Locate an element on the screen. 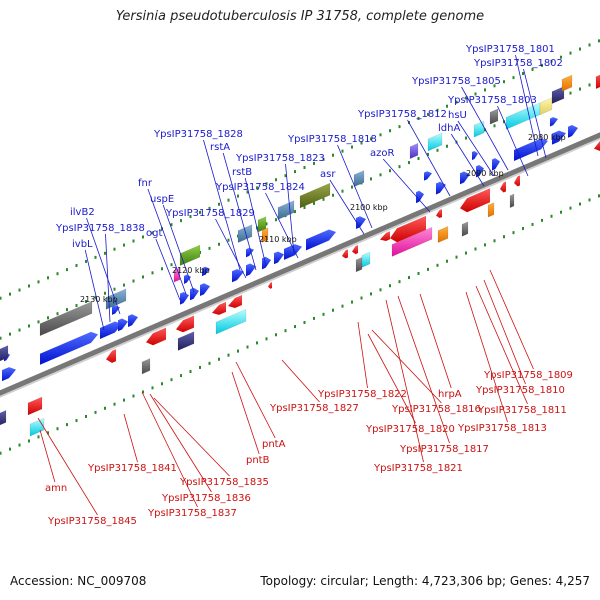 This screenshot has height=600, width=600. reverse-gene-label: YpsIP31758_1811 is located at coordinates (522, 410).